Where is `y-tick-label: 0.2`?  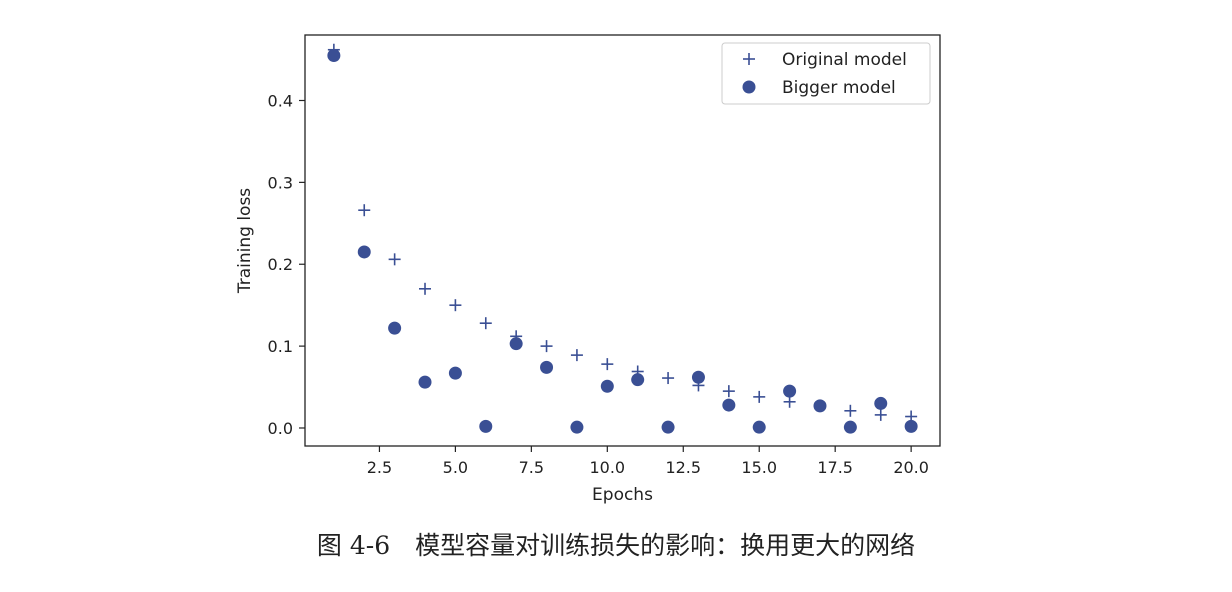
y-tick-label: 0.2 is located at coordinates (280, 264).